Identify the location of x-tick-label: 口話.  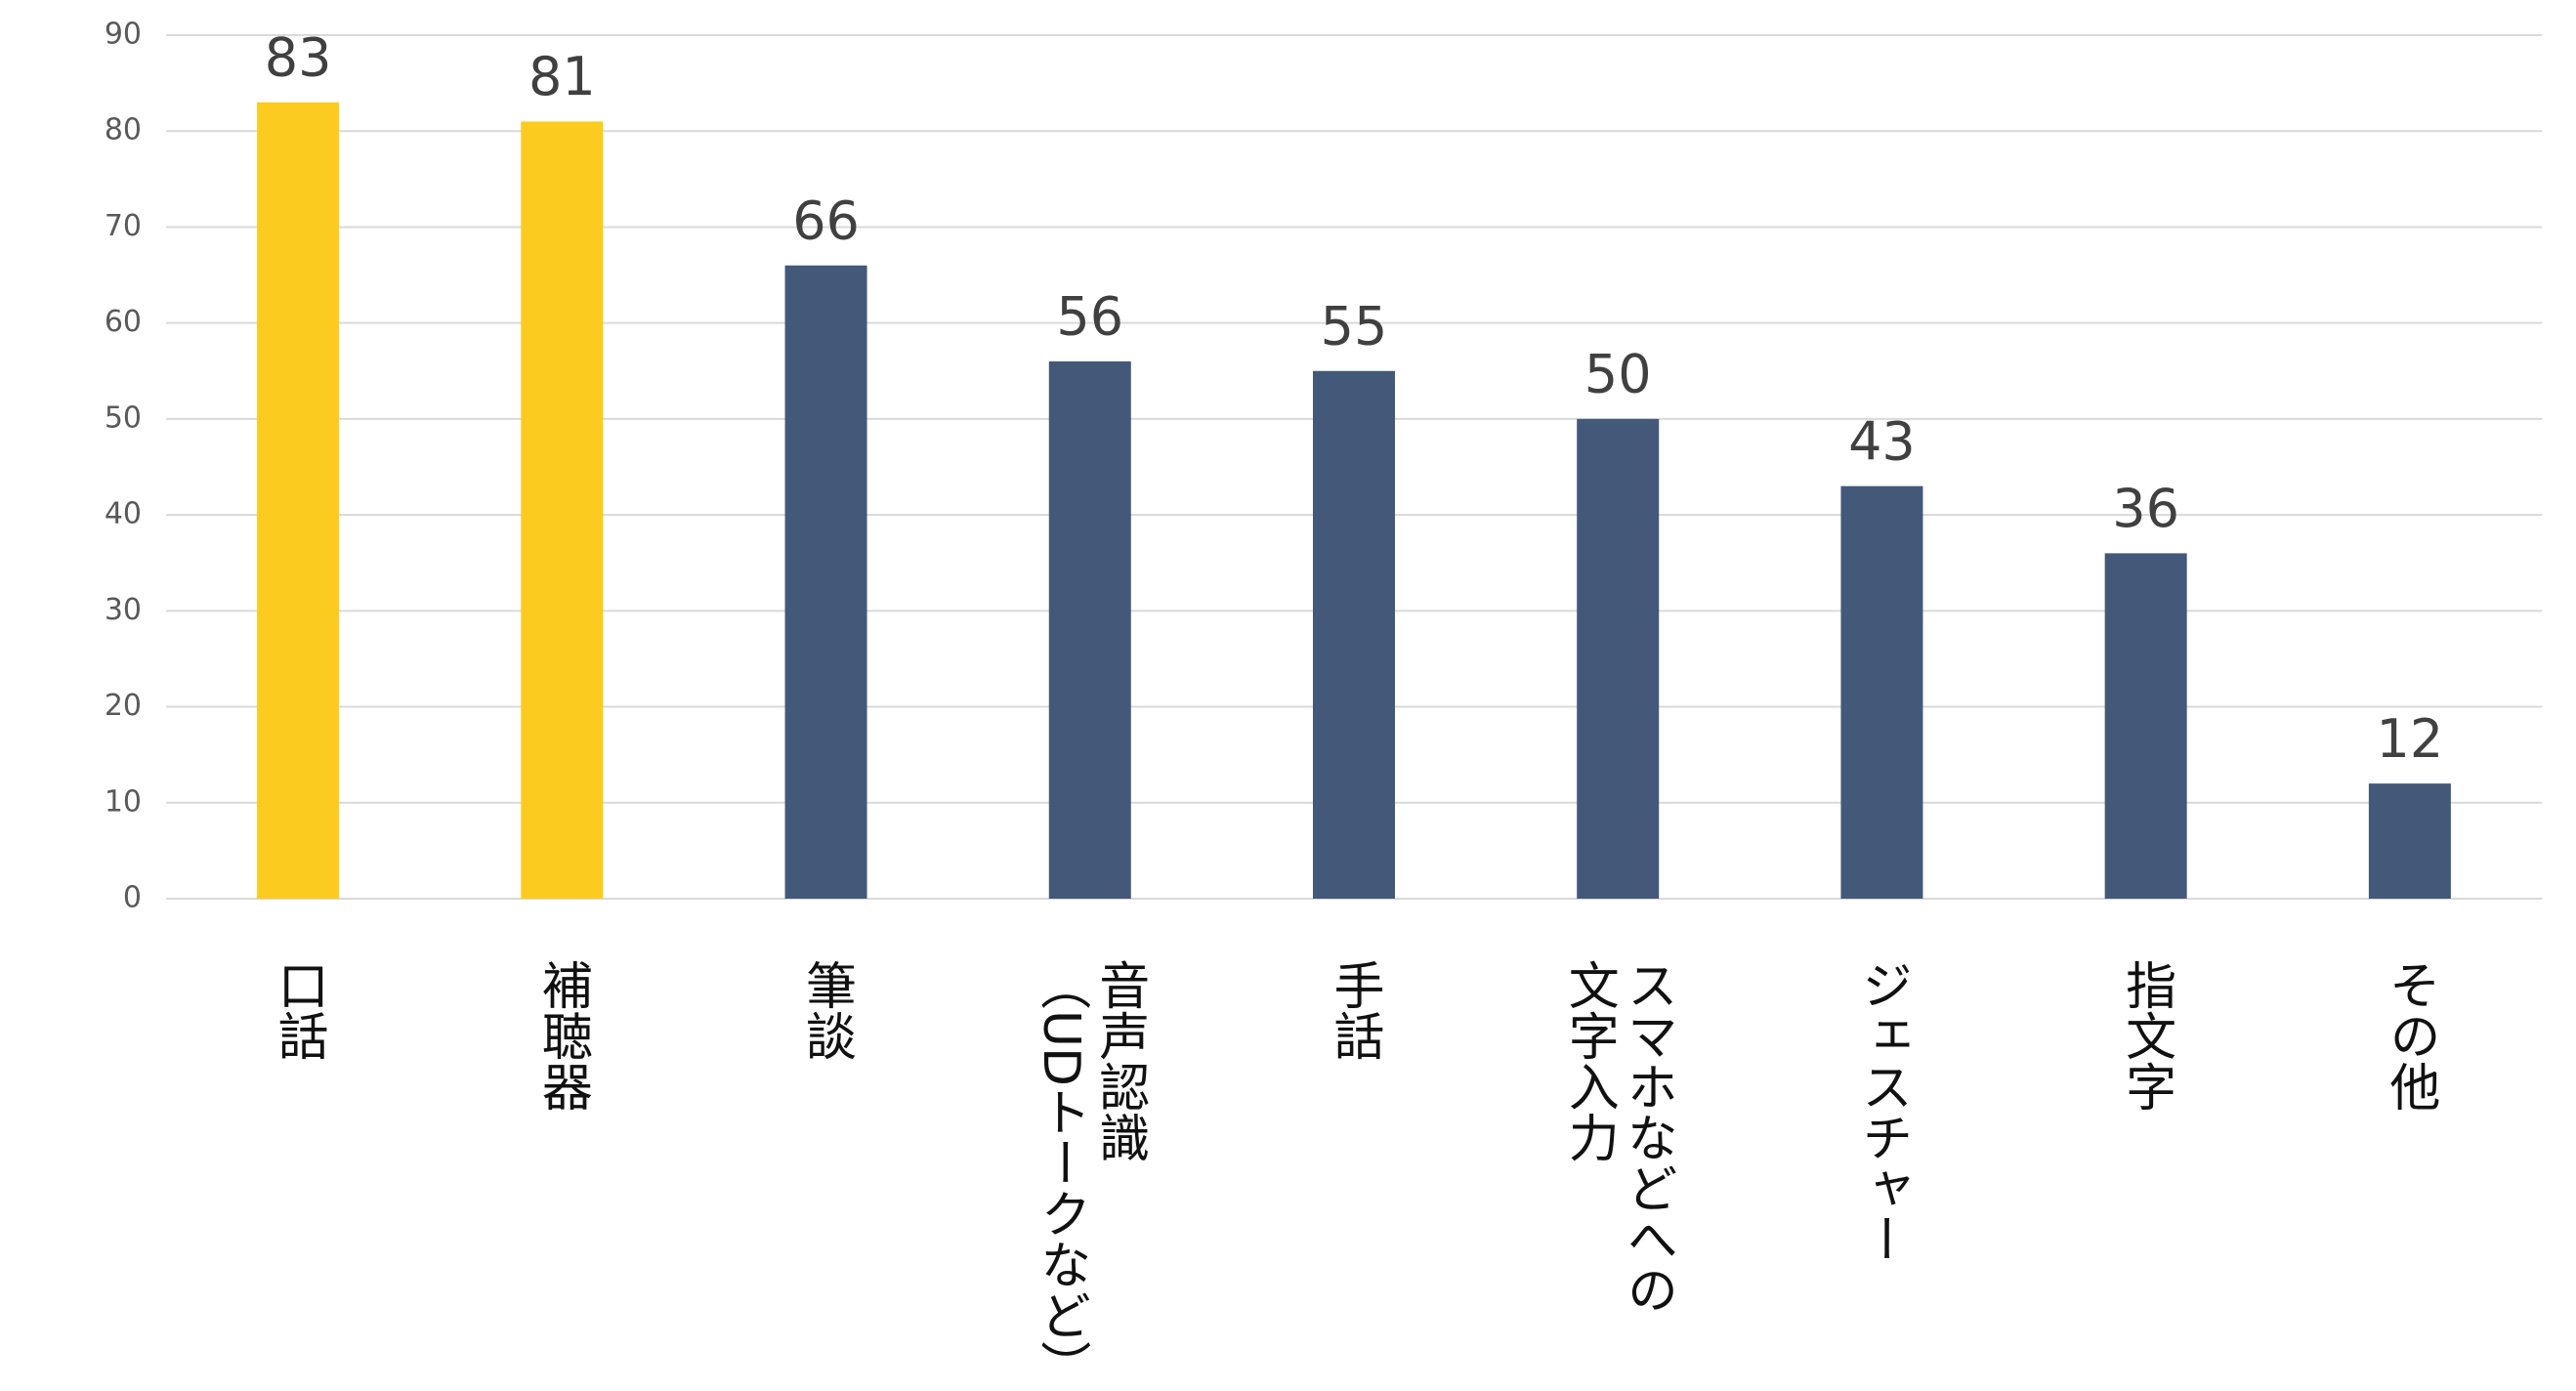
(298, 1010).